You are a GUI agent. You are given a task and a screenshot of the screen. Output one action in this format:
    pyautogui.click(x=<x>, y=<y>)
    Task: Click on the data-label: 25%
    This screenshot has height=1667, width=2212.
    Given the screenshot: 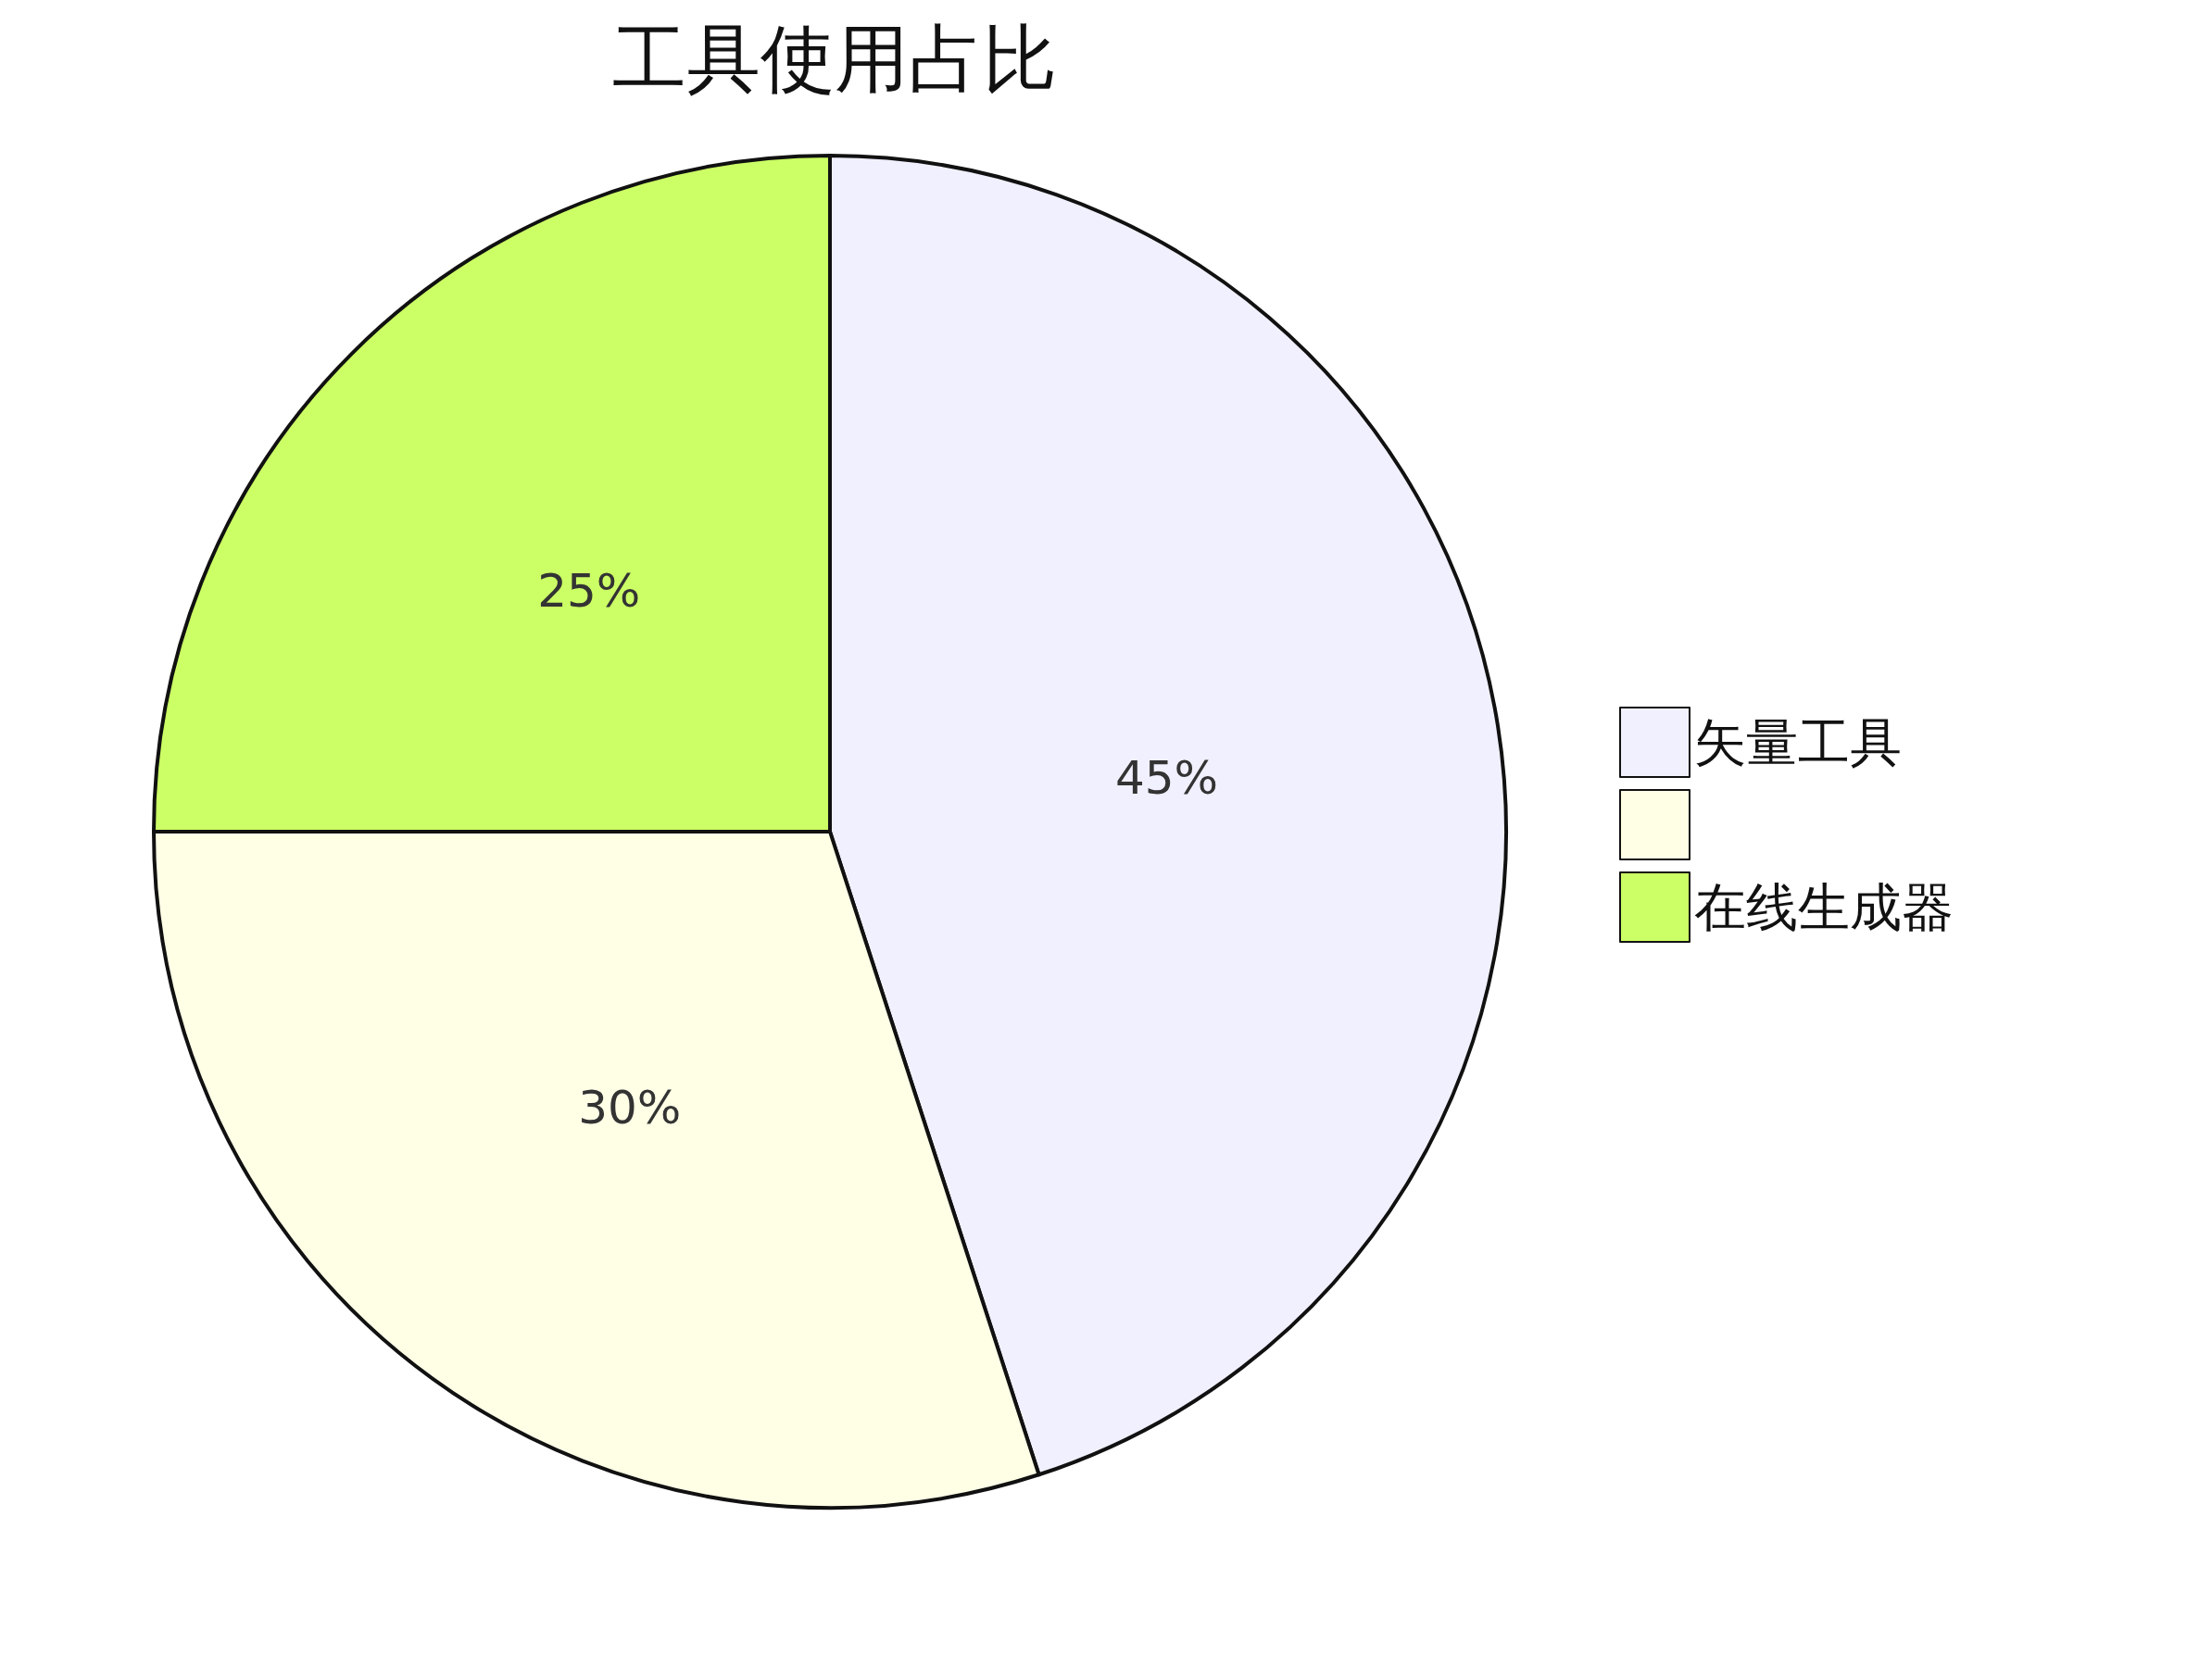 What is the action you would take?
    pyautogui.click(x=589, y=590)
    